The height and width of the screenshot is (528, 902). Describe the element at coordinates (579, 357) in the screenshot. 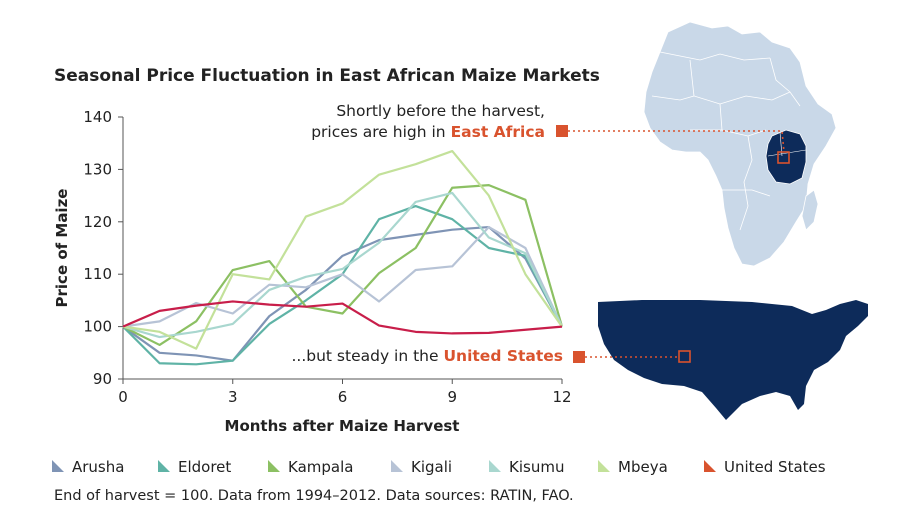

I see `us-marker` at that location.